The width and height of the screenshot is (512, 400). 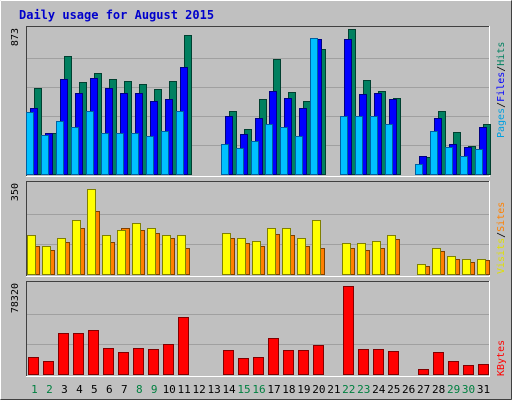 What do you see at coordinates (318, 389) in the screenshot?
I see `x-tick-label-day-20: 20` at bounding box center [318, 389].